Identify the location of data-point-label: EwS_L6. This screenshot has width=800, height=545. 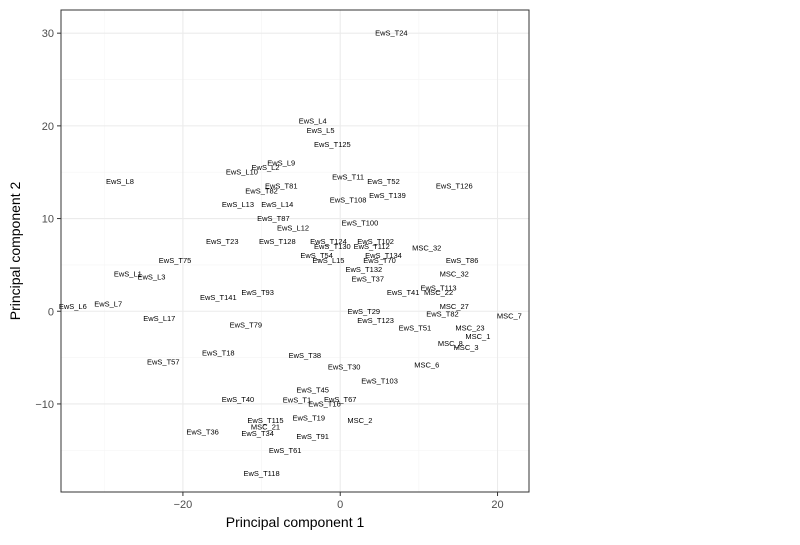
(73, 306).